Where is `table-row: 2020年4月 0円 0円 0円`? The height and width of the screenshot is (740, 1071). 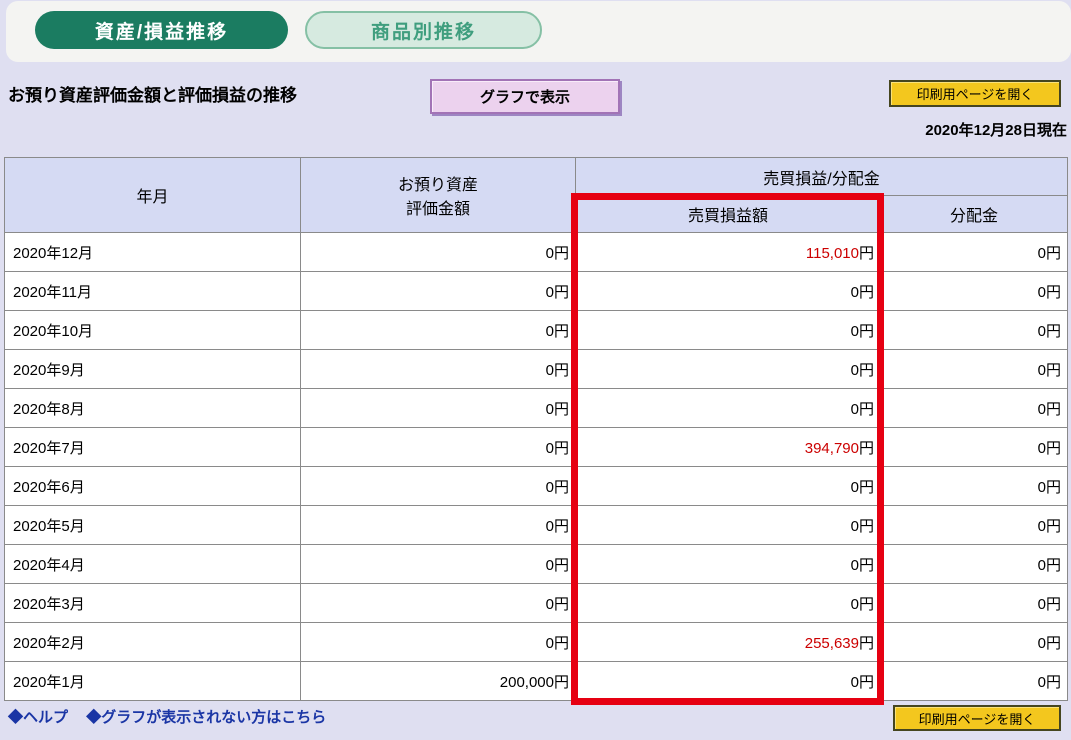 table-row: 2020年4月 0円 0円 0円 is located at coordinates (536, 564).